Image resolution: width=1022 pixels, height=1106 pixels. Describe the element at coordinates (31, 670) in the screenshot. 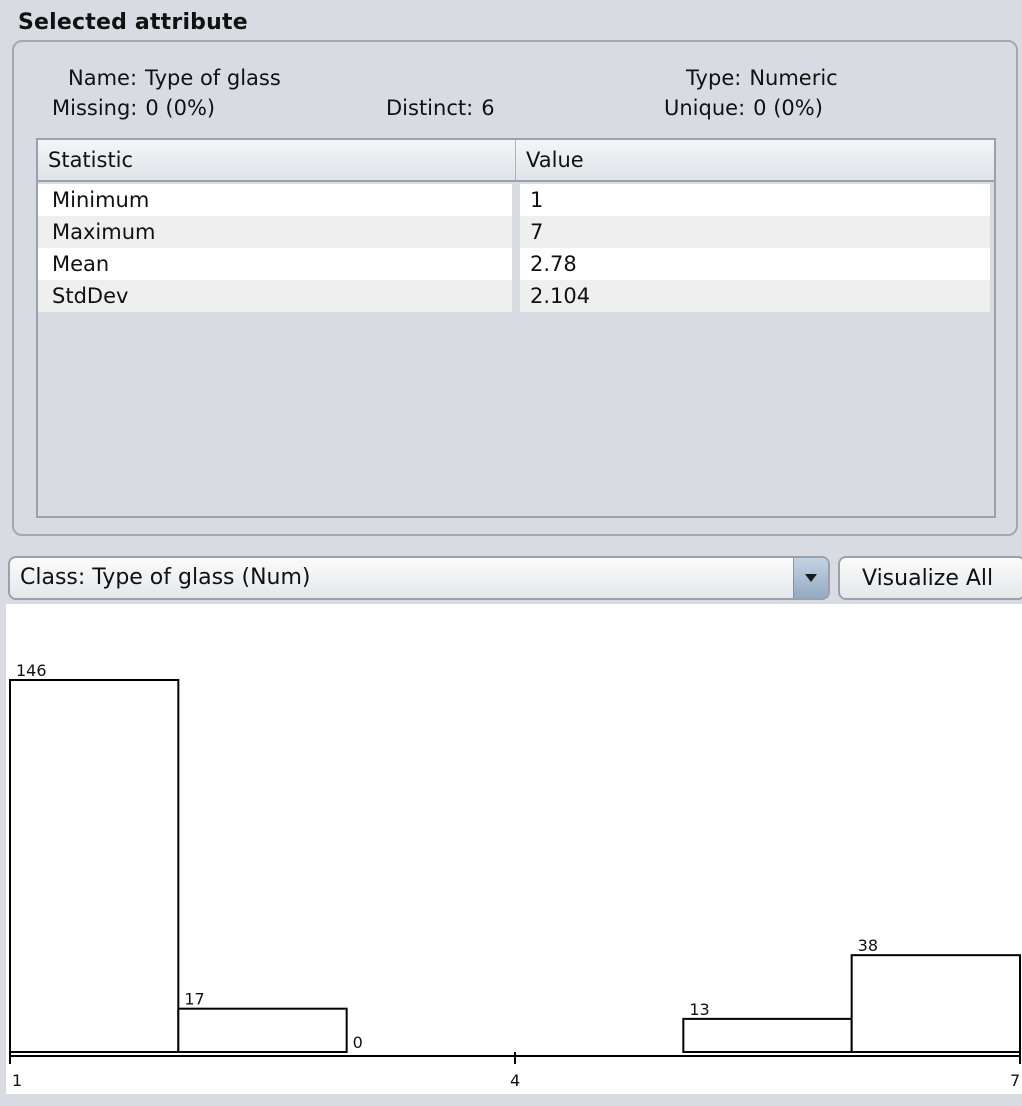

I see `bar-count-label: 146` at that location.